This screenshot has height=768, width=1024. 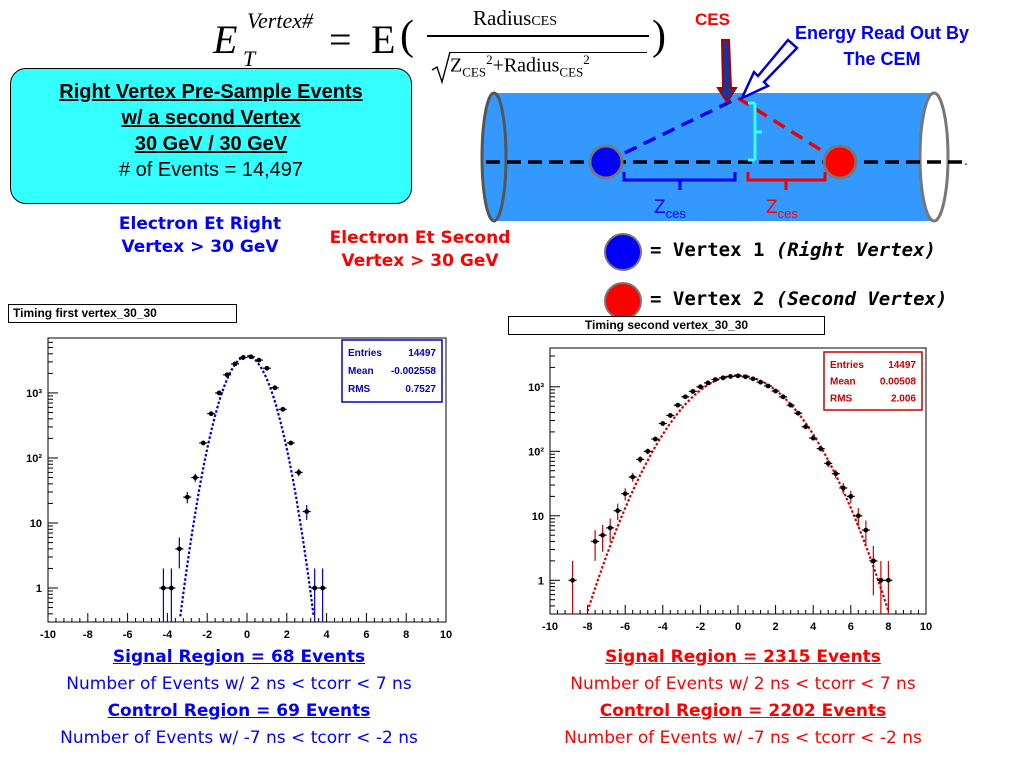 I want to click on stats-value: 0.00508, so click(x=898, y=382).